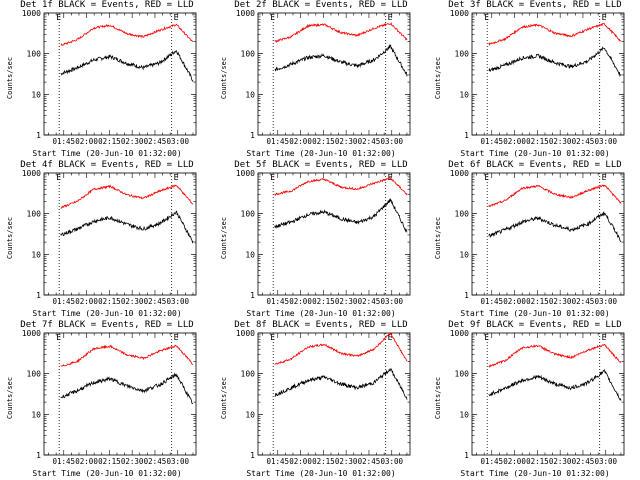  I want to click on panel-title: Det 8f BLACK = Events, RED = LLD, so click(321, 325).